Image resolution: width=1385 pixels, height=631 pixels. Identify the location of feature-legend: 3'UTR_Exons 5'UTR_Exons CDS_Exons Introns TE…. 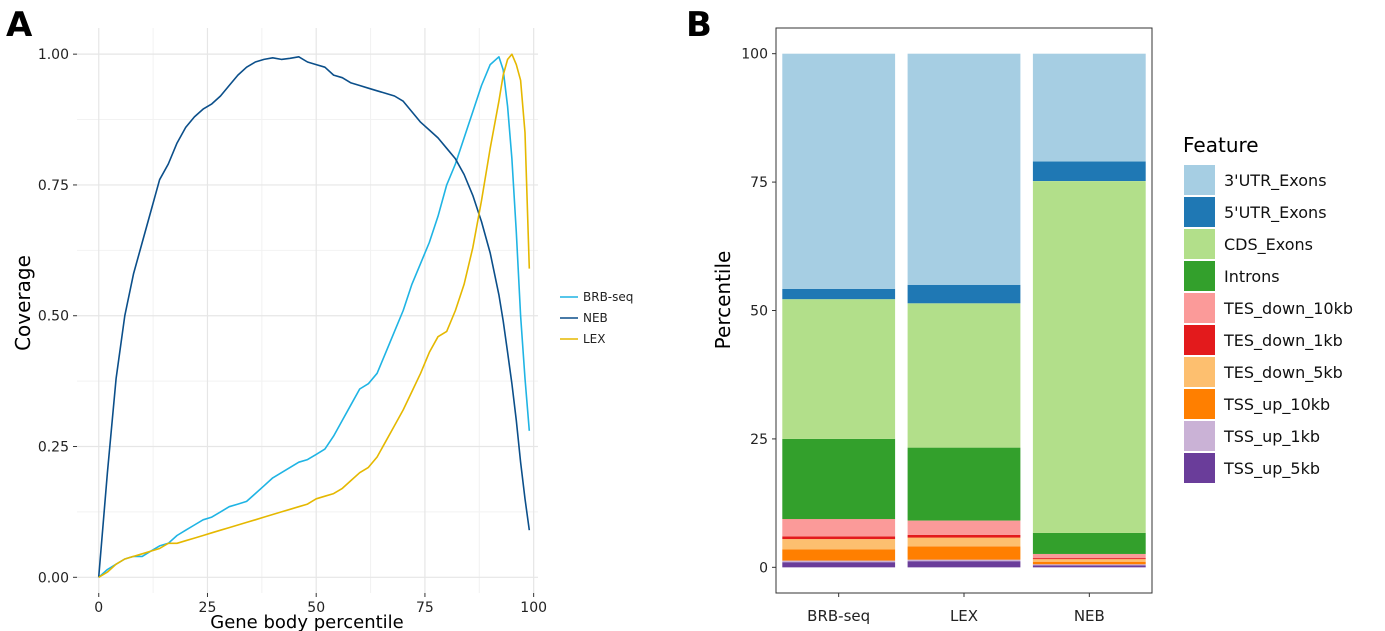
(1268, 324).